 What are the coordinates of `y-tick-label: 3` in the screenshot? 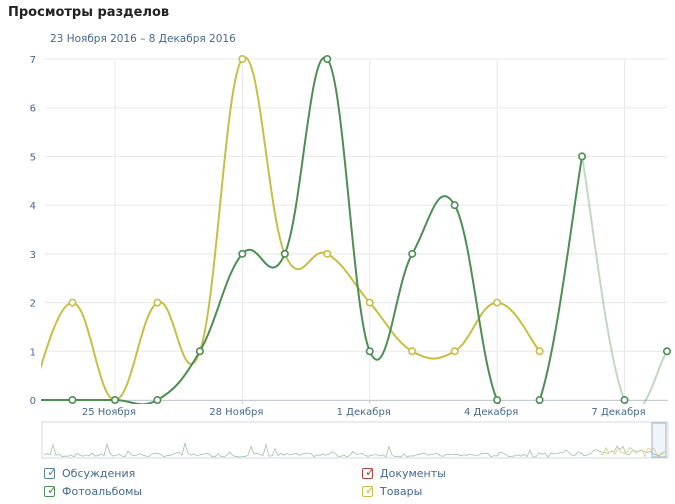 It's located at (33, 255).